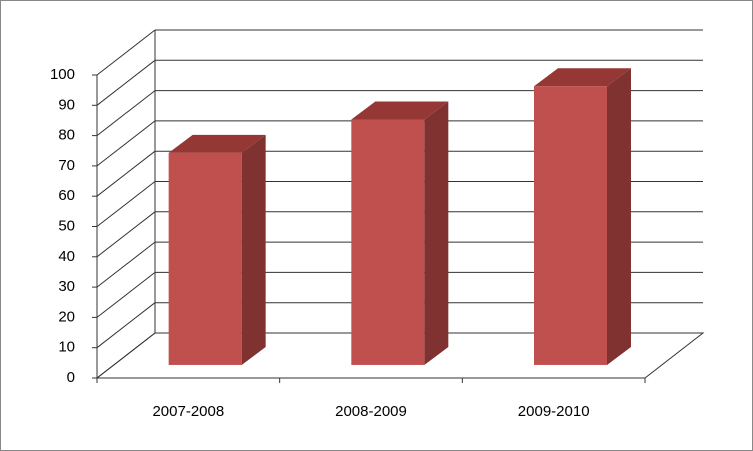  I want to click on y-tick-label: 30, so click(66, 286).